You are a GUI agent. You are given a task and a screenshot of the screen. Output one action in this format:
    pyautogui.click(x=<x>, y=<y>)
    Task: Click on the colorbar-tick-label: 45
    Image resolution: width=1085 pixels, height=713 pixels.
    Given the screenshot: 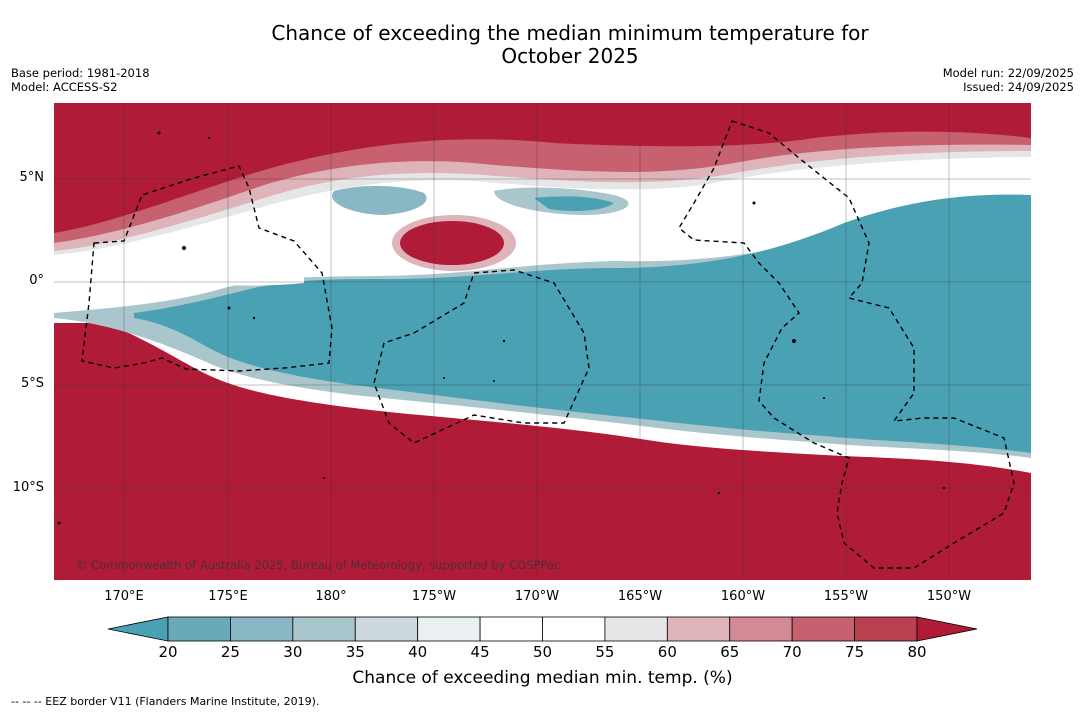 What is the action you would take?
    pyautogui.click(x=480, y=652)
    